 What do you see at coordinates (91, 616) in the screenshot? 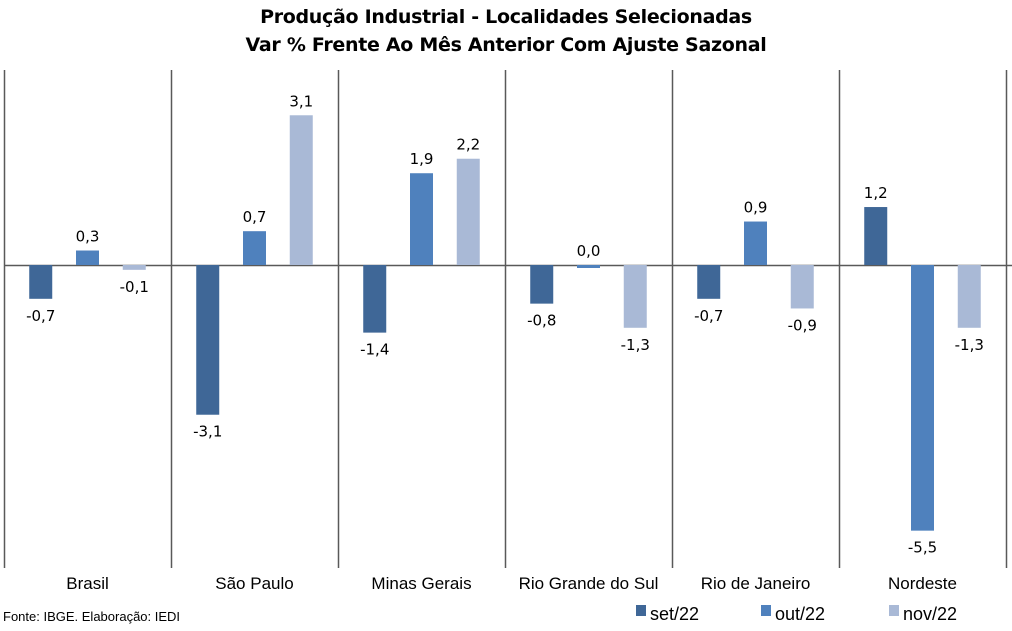
I see `source-note: Fonte: IBGE. Elaboração: IEDI` at bounding box center [91, 616].